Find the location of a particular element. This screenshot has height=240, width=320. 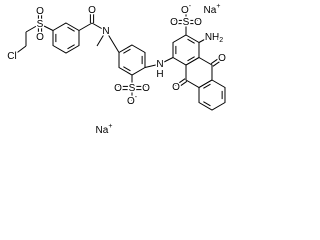

element-symbol: NH is located at coordinates (212, 37).